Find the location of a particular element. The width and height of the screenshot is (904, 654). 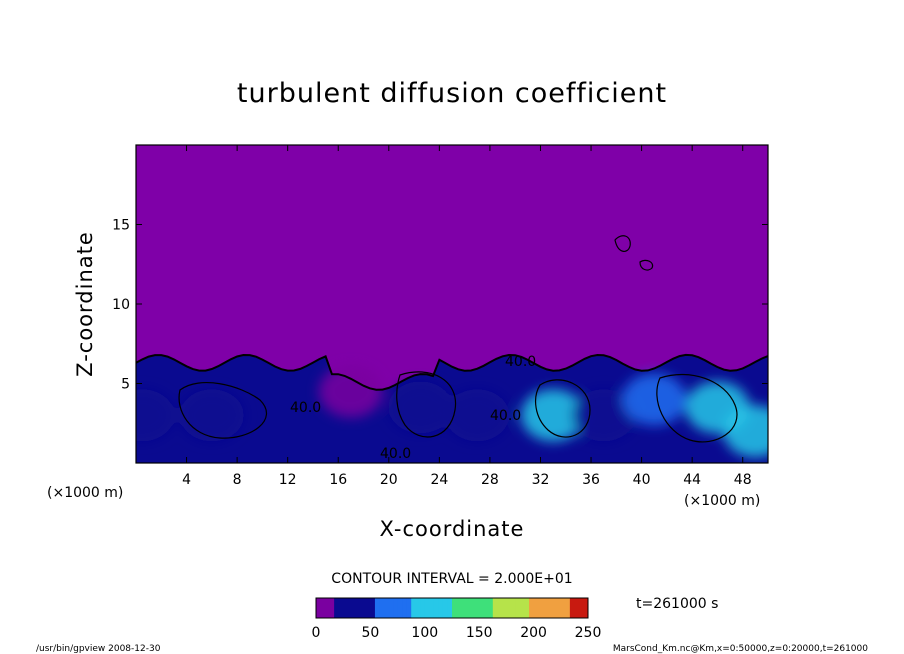

time-label: t=261000 s is located at coordinates (677, 604).